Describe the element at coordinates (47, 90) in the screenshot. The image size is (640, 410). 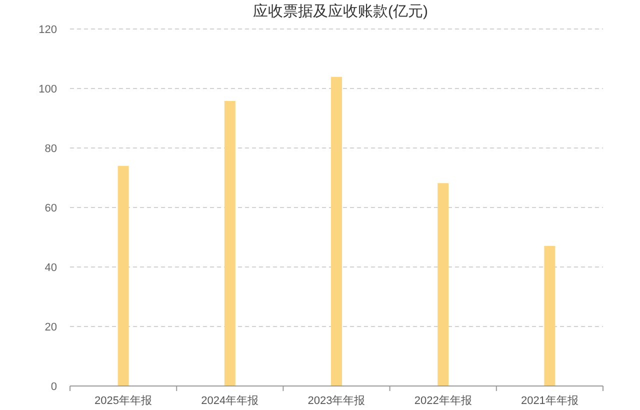
I see `y-tick-label: 100` at that location.